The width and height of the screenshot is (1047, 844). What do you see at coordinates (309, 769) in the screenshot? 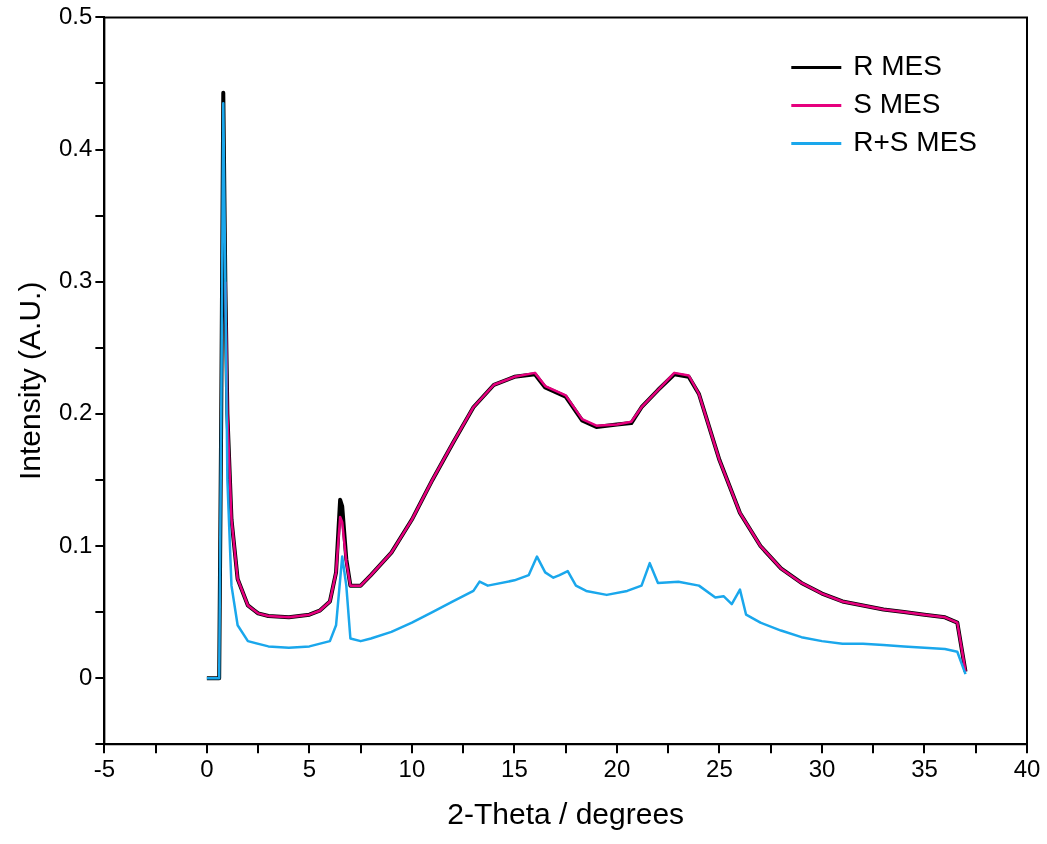
I see `x-tick-label: 5` at bounding box center [309, 769].